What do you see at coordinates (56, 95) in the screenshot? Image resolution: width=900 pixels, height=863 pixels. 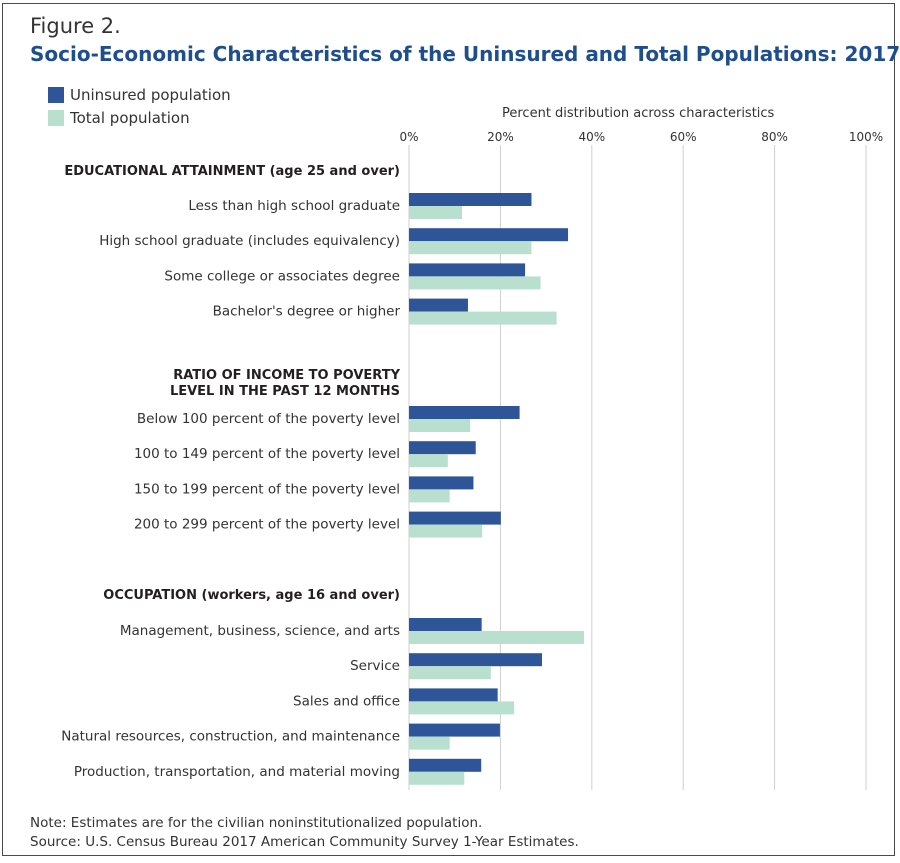 I see `legend-swatch-uninsured` at bounding box center [56, 95].